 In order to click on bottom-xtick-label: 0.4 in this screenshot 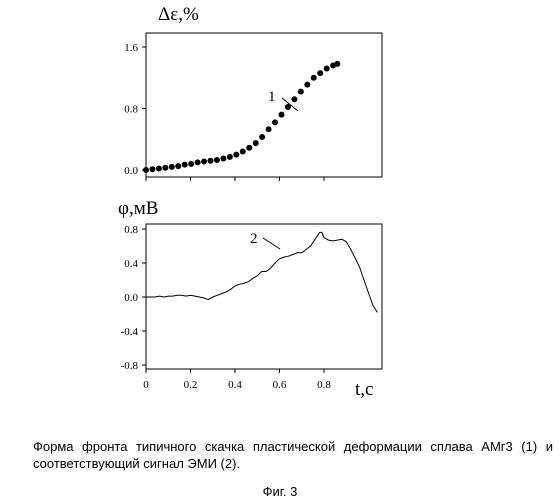, I will do `click(235, 385)`.